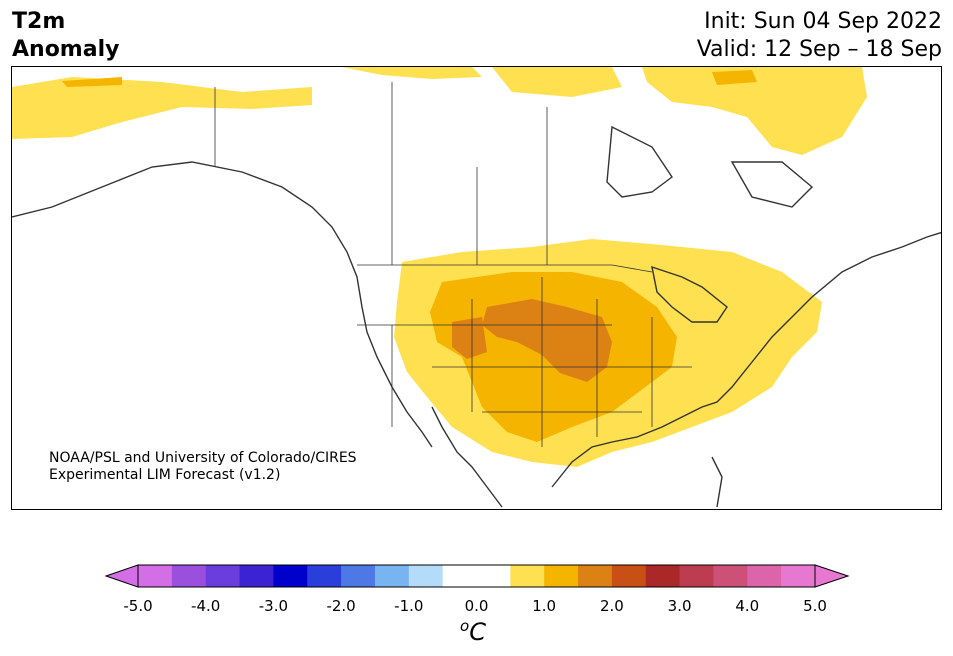  Describe the element at coordinates (341, 606) in the screenshot. I see `colorbar-tick-label: -2.0` at that location.